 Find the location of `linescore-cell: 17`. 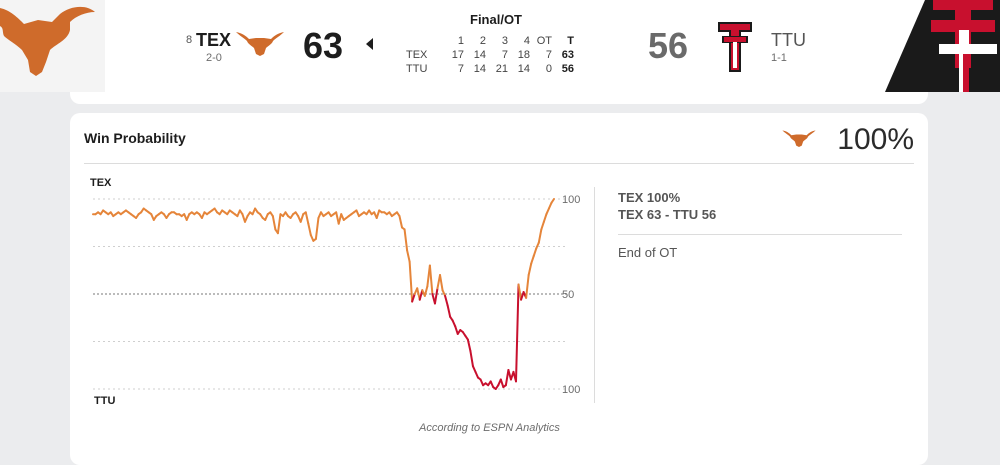

linescore-cell: 17 is located at coordinates (457, 55).